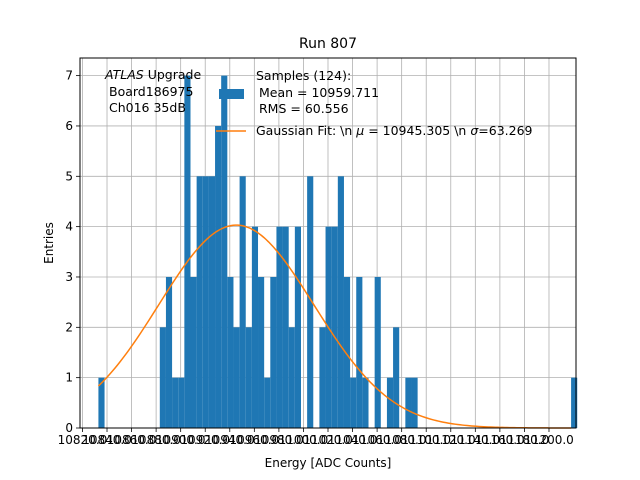  What do you see at coordinates (476, 440) in the screenshot?
I see `x-tick-label: 11140.0` at bounding box center [476, 440].